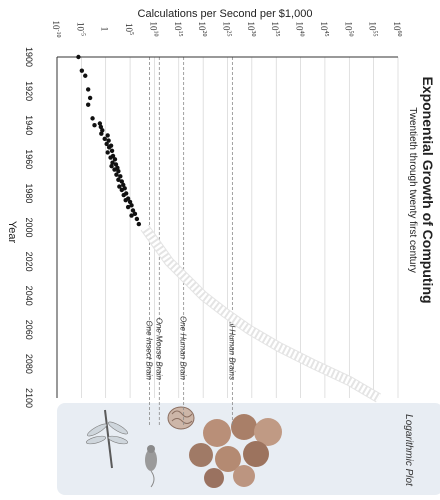 The width and height of the screenshot is (440, 500). Describe the element at coordinates (105, 29) in the screenshot. I see `y-tick-label: 1` at that location.